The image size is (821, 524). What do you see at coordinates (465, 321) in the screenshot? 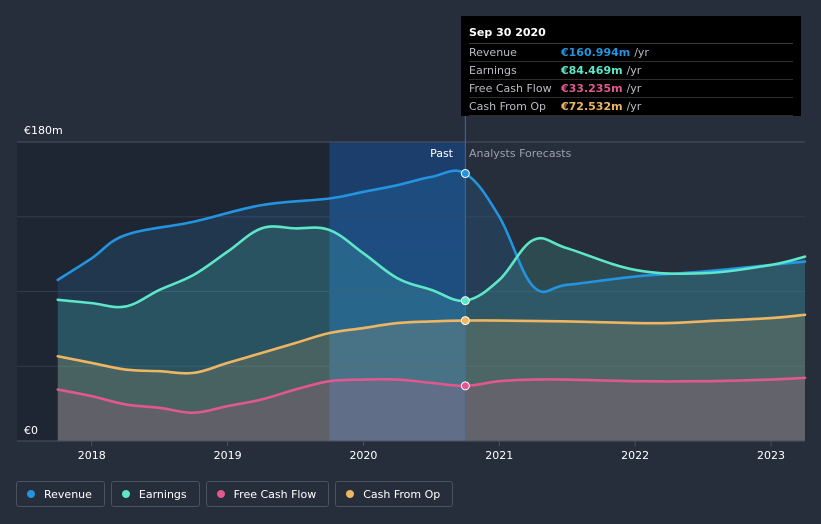
I see `cash-from-op-point` at bounding box center [465, 321].